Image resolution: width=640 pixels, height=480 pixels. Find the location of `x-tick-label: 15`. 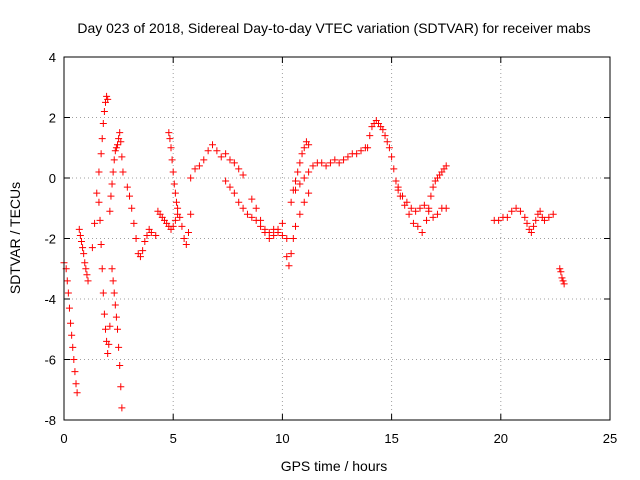

x-tick-label: 15 is located at coordinates (391, 438).